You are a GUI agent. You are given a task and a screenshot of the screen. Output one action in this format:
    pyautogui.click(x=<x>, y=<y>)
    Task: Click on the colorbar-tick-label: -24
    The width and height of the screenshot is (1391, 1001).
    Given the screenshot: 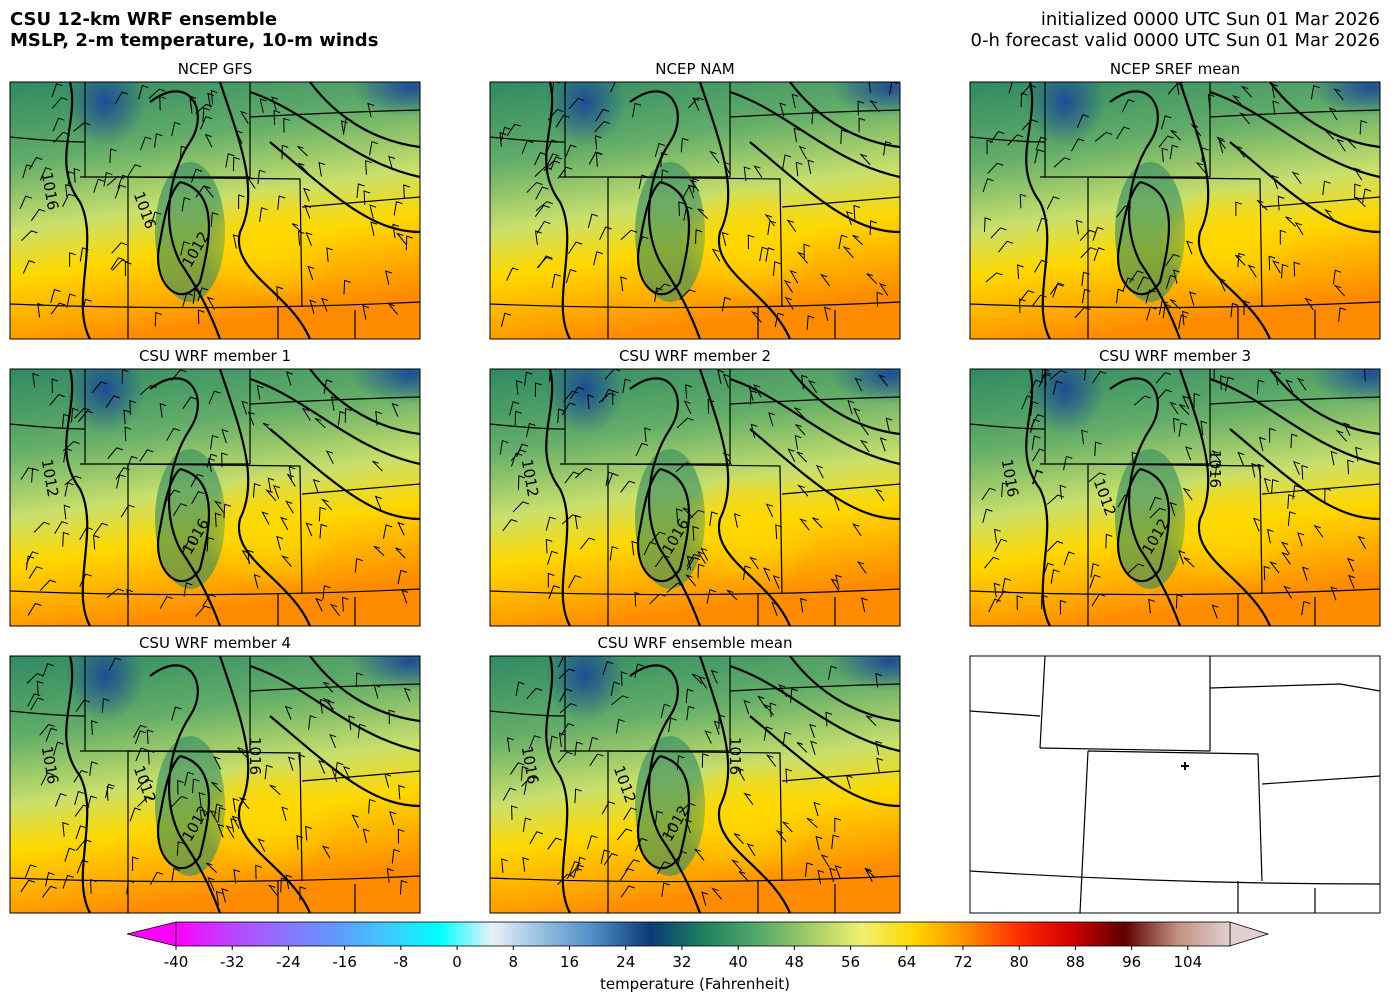 What is the action you would take?
    pyautogui.click(x=288, y=962)
    